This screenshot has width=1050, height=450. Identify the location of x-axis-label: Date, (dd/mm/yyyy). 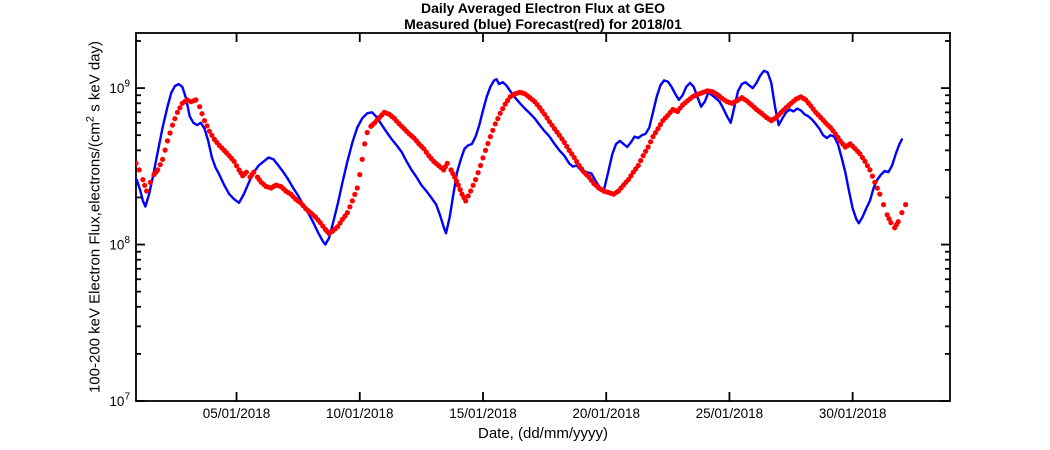
(543, 433).